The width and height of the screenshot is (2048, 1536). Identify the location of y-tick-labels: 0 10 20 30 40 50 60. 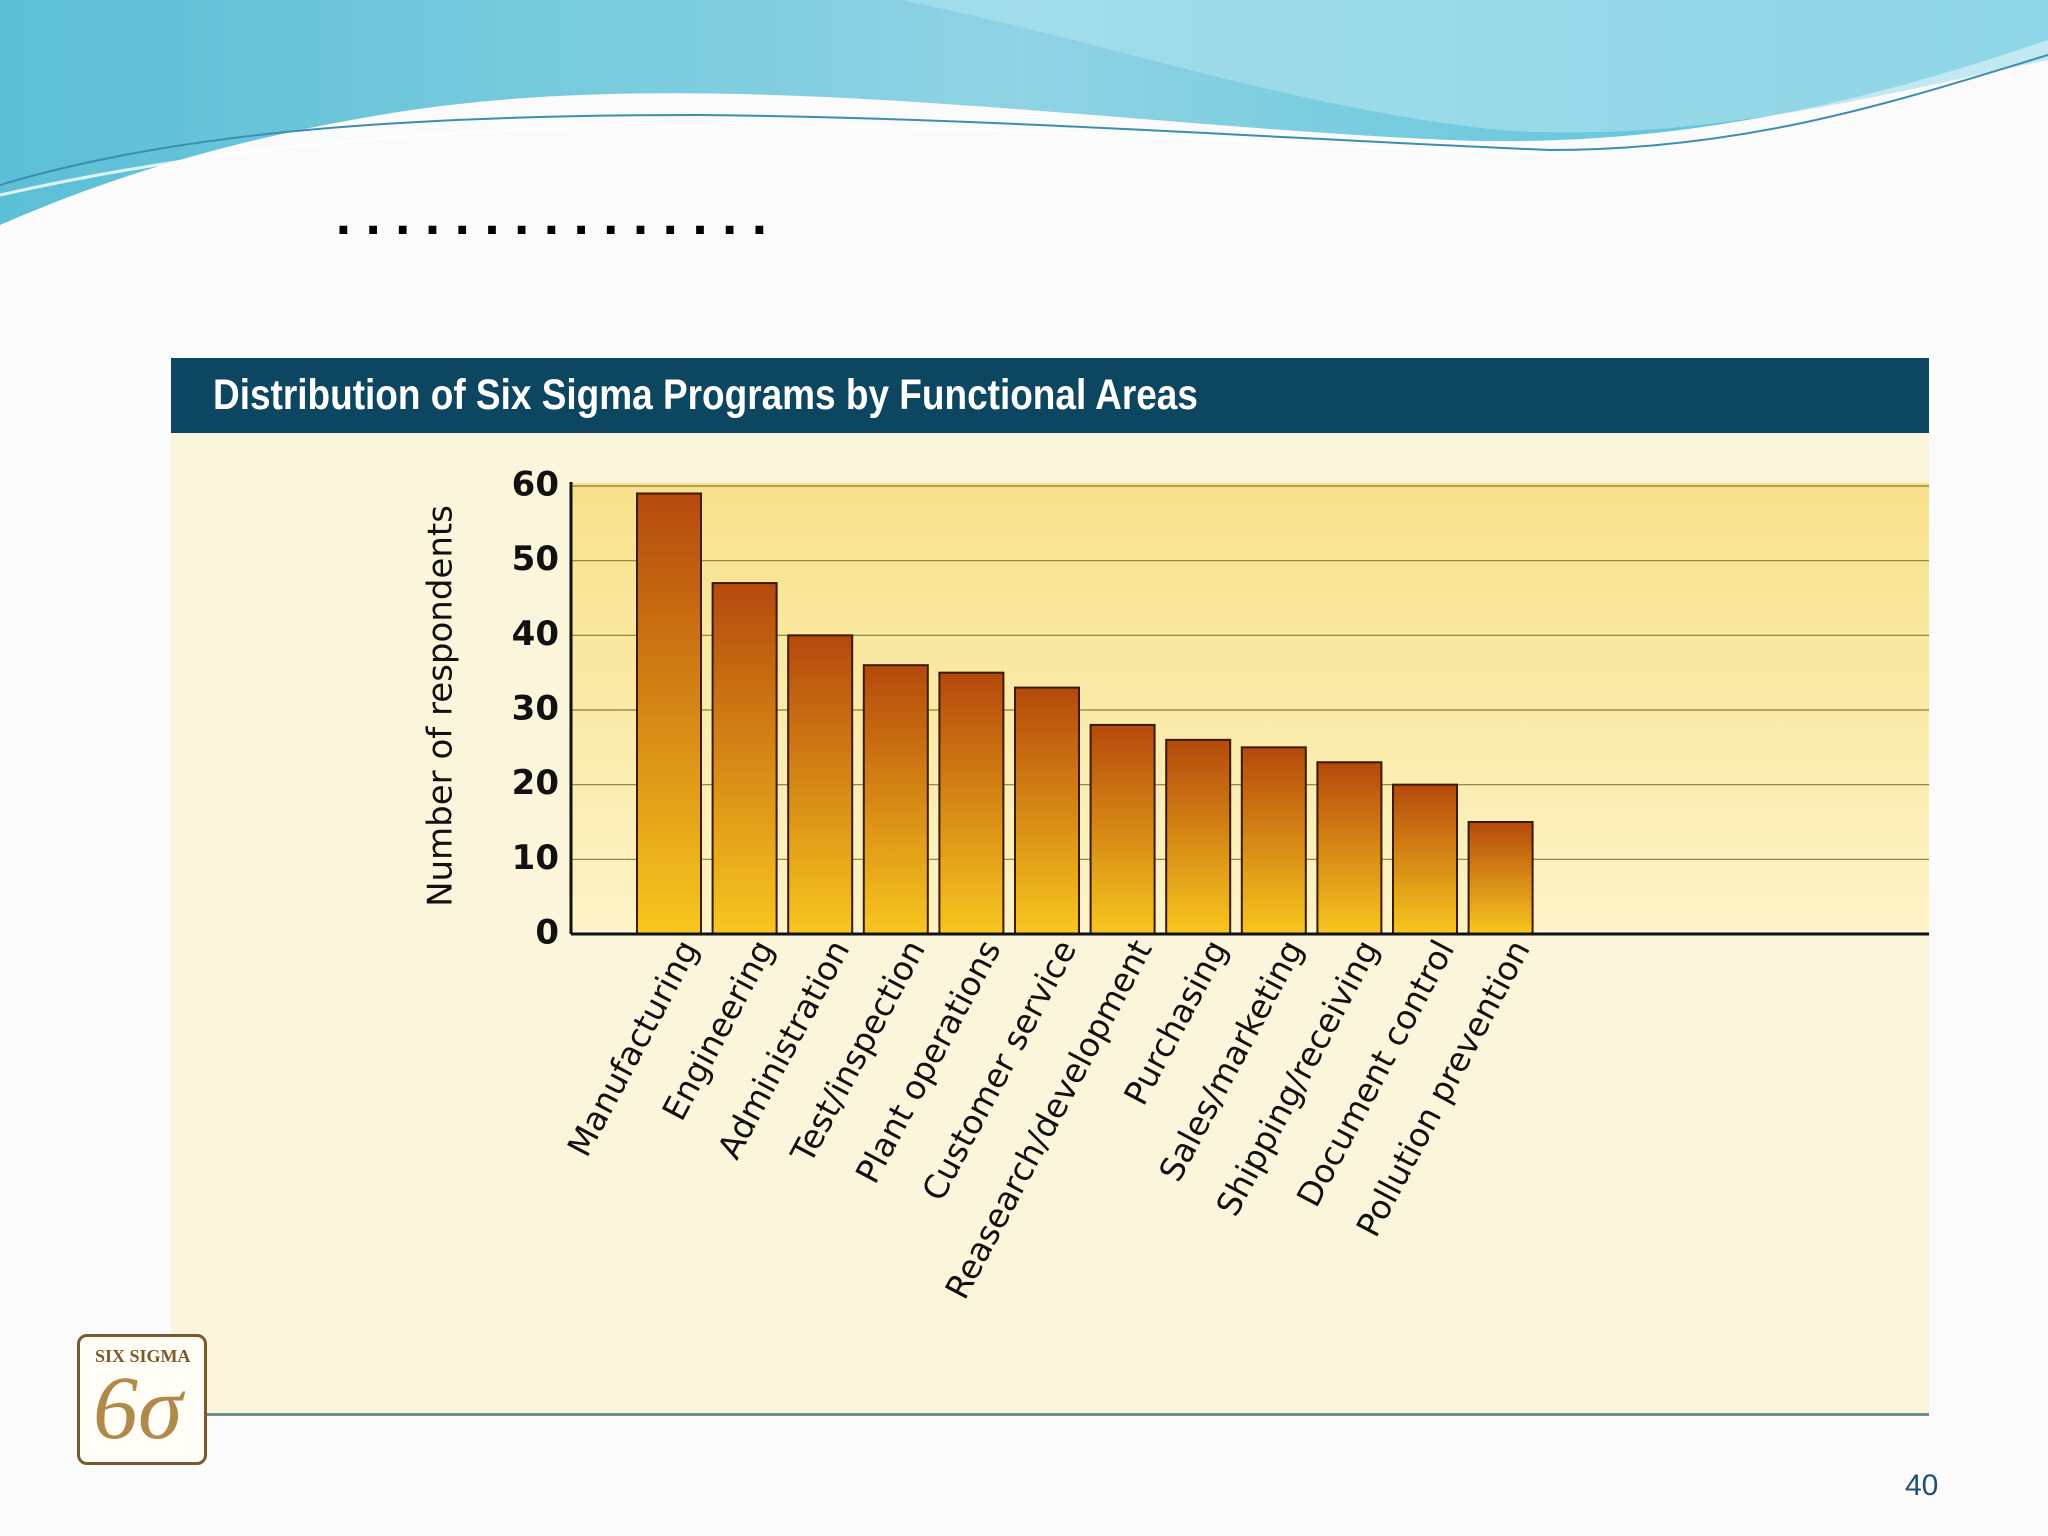
(535, 709).